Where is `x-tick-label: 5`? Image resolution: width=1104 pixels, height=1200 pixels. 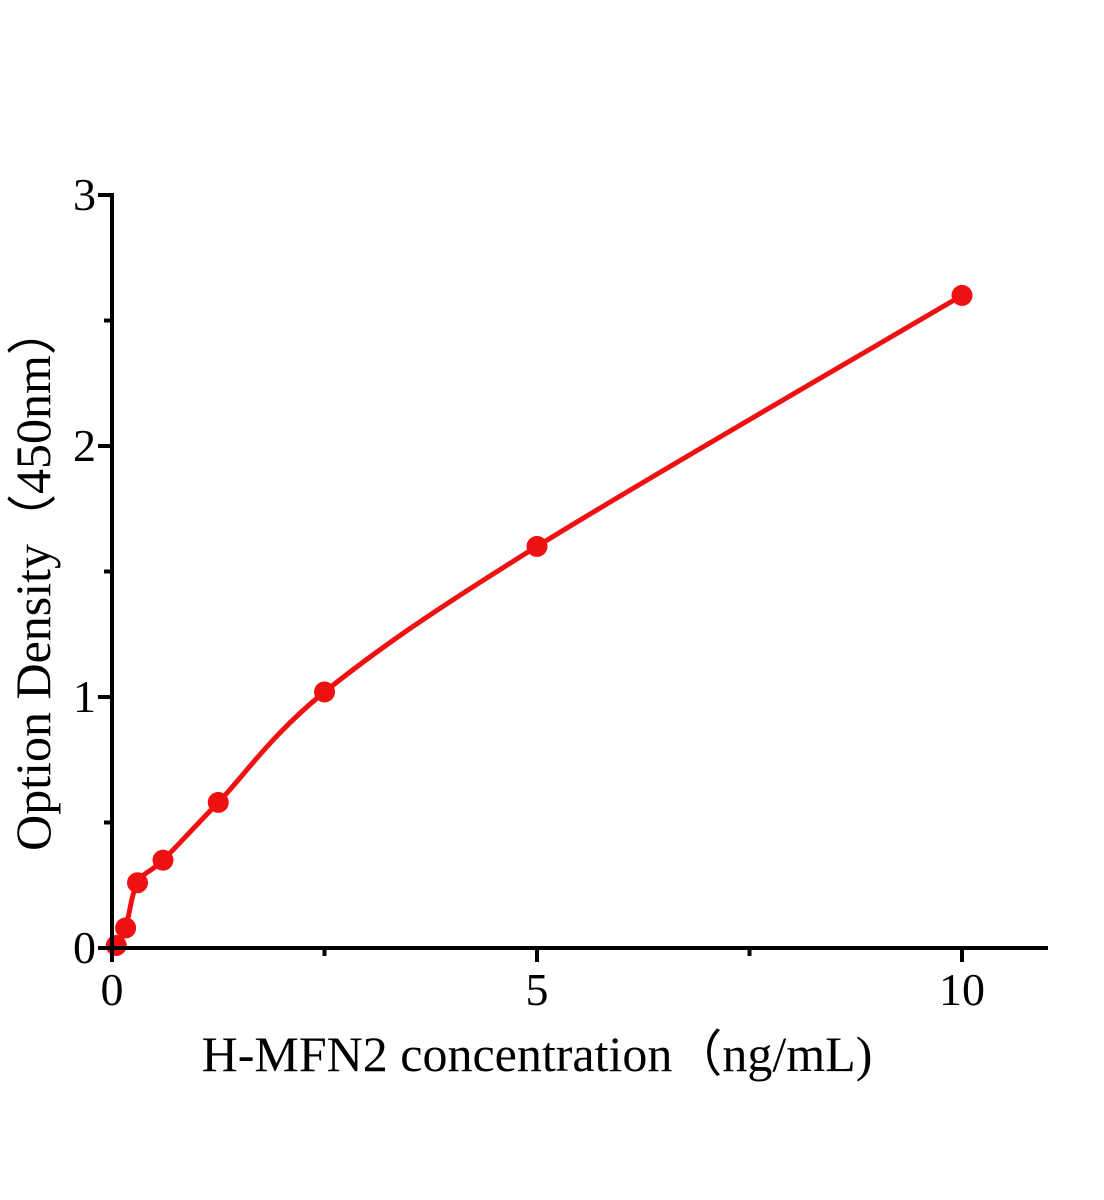
x-tick-label: 5 is located at coordinates (537, 989).